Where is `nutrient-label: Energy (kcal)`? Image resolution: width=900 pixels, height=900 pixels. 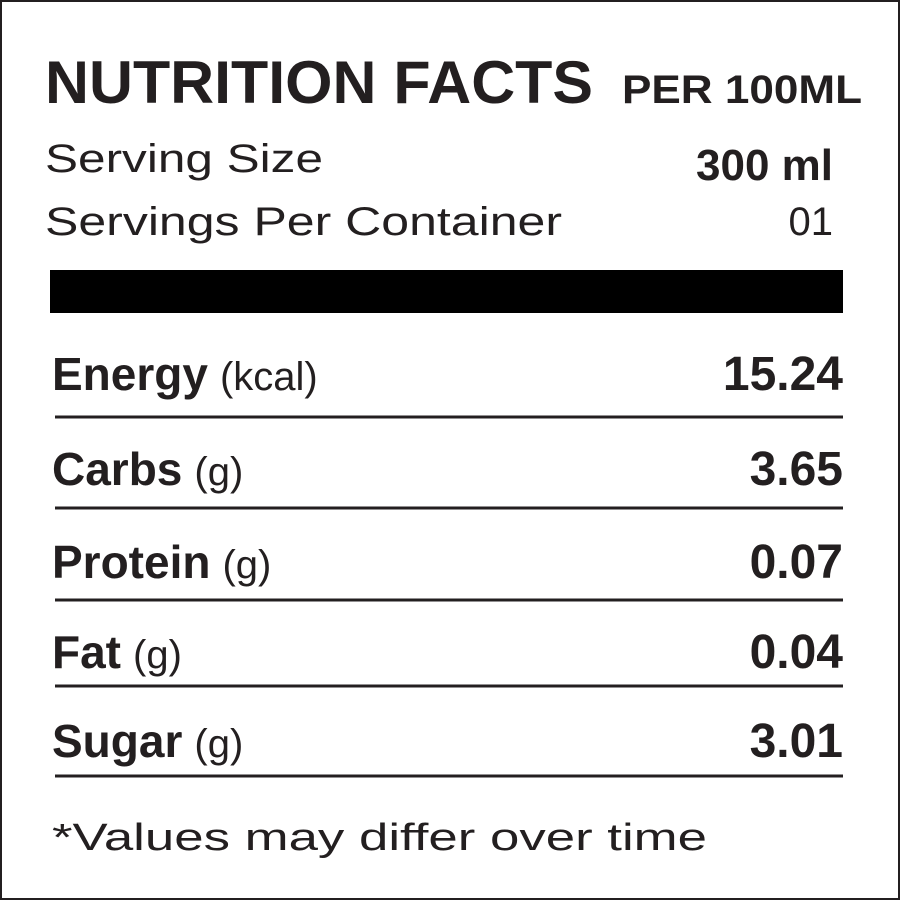
nutrient-label: Energy (kcal) is located at coordinates (185, 374).